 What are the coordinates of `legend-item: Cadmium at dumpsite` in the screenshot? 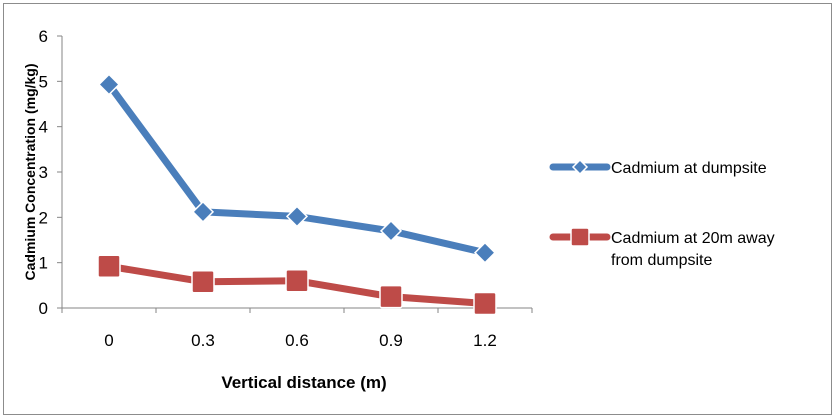 It's located at (658, 167).